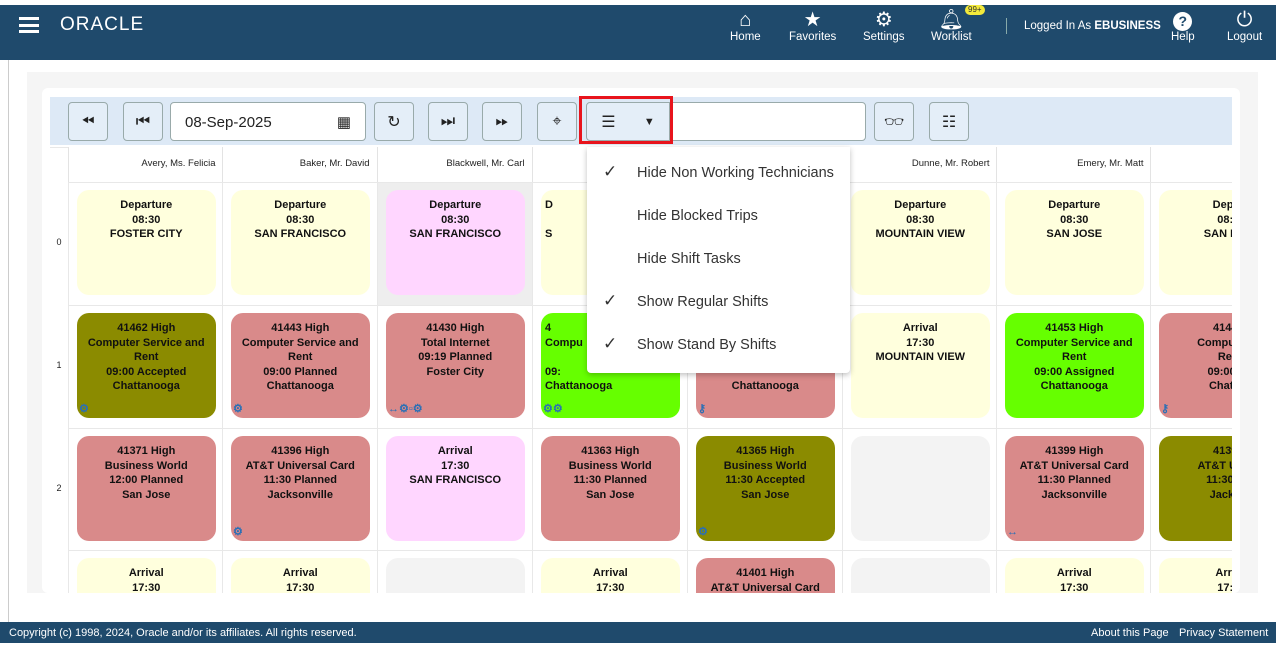 This screenshot has height=649, width=1276. What do you see at coordinates (765, 465) in the screenshot?
I see `trip-line: Business World` at bounding box center [765, 465].